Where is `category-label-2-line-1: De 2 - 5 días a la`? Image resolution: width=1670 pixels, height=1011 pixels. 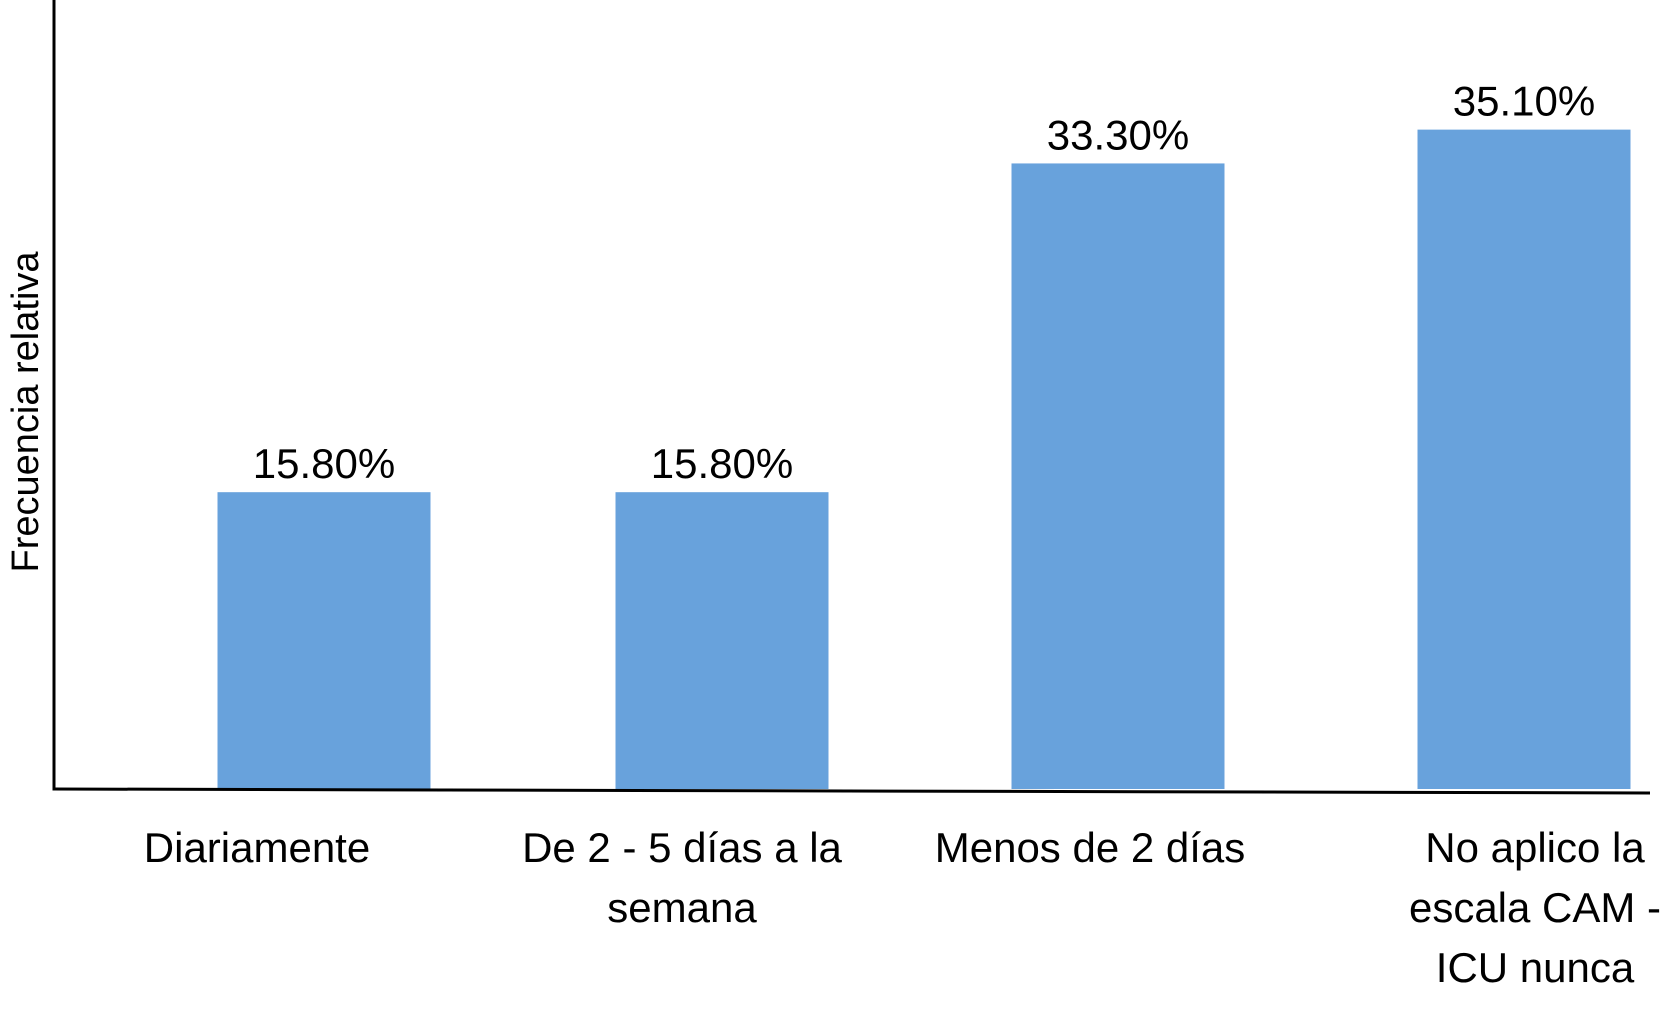
category-label-2-line-1: De 2 - 5 días a la is located at coordinates (682, 847).